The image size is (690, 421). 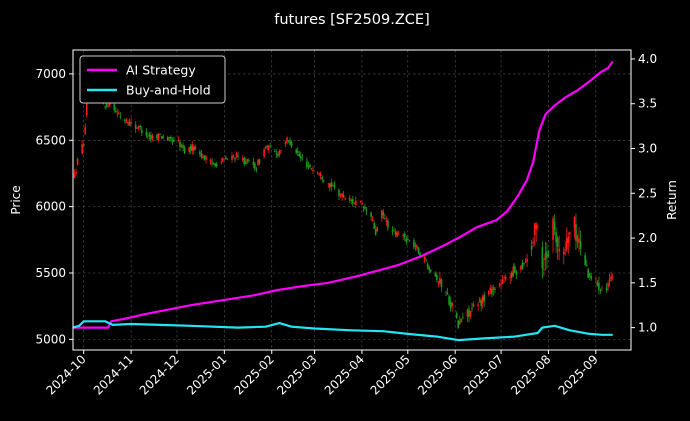 What do you see at coordinates (50, 140) in the screenshot?
I see `y-tick-label-left: 6500` at bounding box center [50, 140].